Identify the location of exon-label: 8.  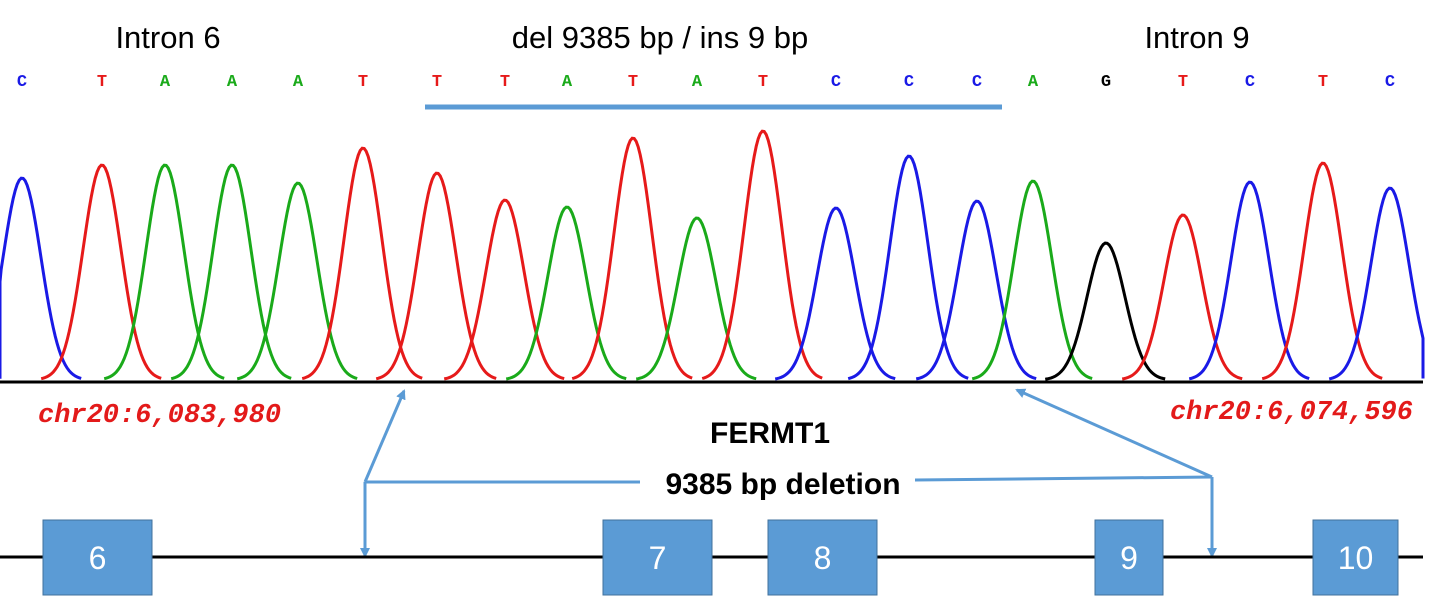
(823, 558).